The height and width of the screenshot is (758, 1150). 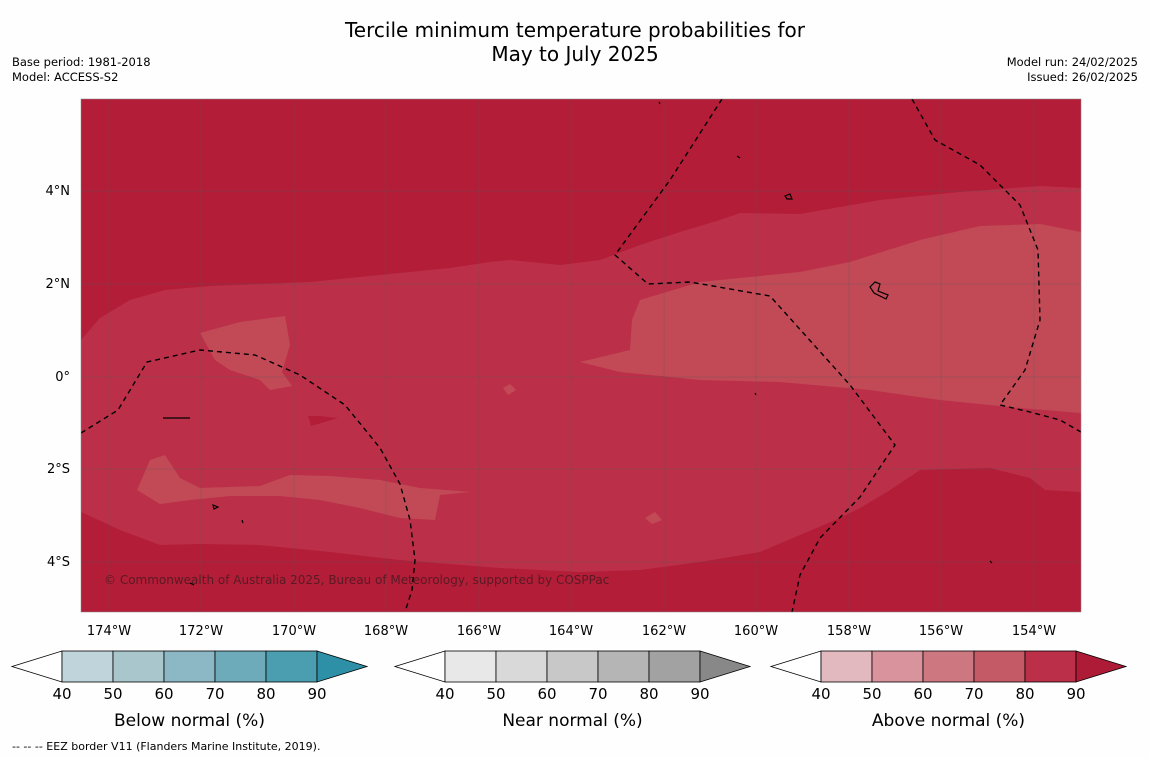 I want to click on colorbar-above-normal: 40 50 60 70 80 90 Above normal (%), so click(x=948, y=690).